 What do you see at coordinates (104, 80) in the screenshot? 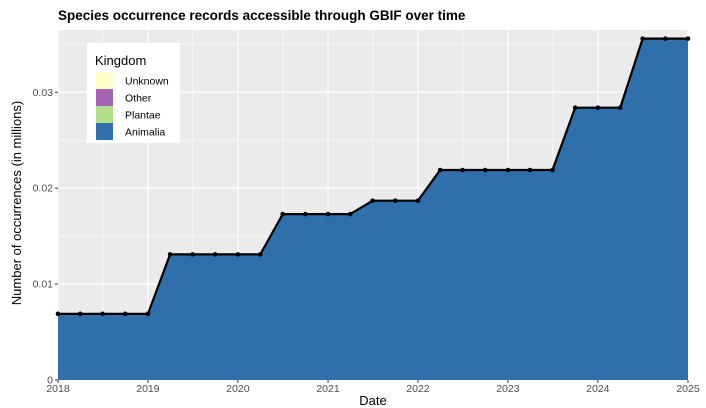
I see `legend-key-unknown` at bounding box center [104, 80].